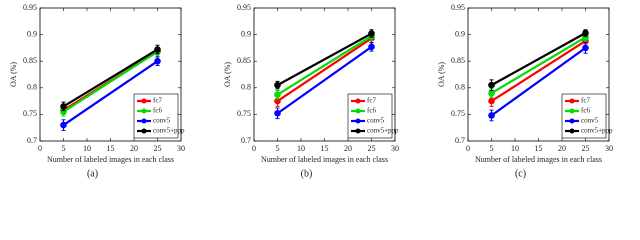 The image size is (640, 240). Describe the element at coordinates (169, 131) in the screenshot. I see `legend-label: conv5+ppp` at that location.